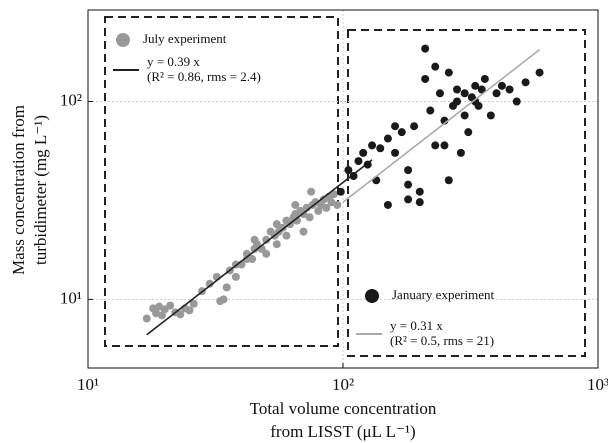 The image size is (608, 443). What do you see at coordinates (343, 408) in the screenshot?
I see `x-axis-label: Total volume concentration` at bounding box center [343, 408].